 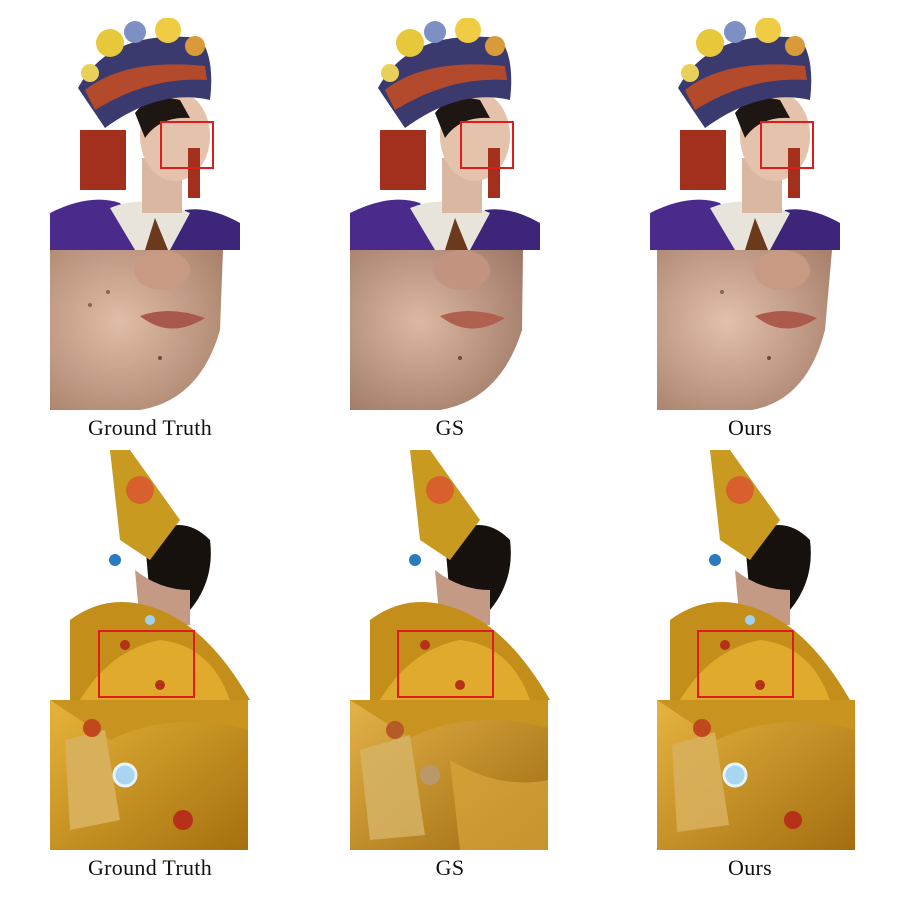 I want to click on column-label-ground-truth: Ground Truth, so click(x=150, y=427).